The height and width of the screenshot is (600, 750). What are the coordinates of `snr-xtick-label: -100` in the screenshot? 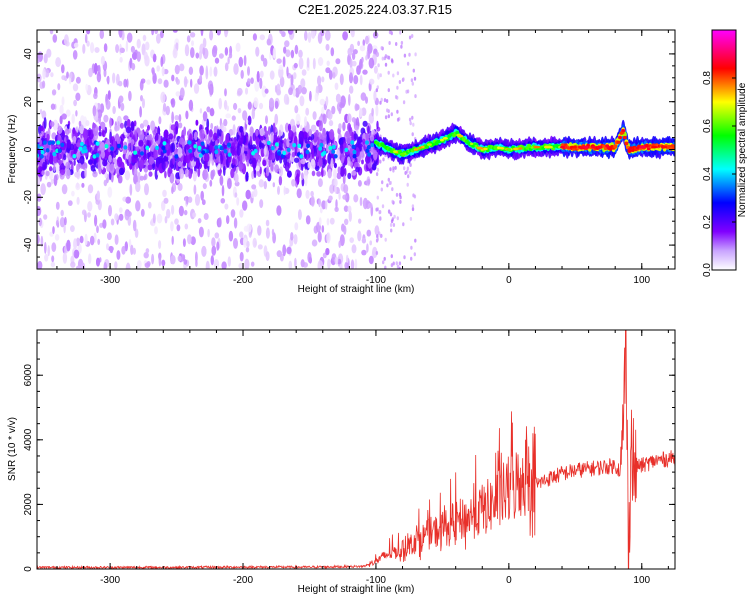 It's located at (376, 580).